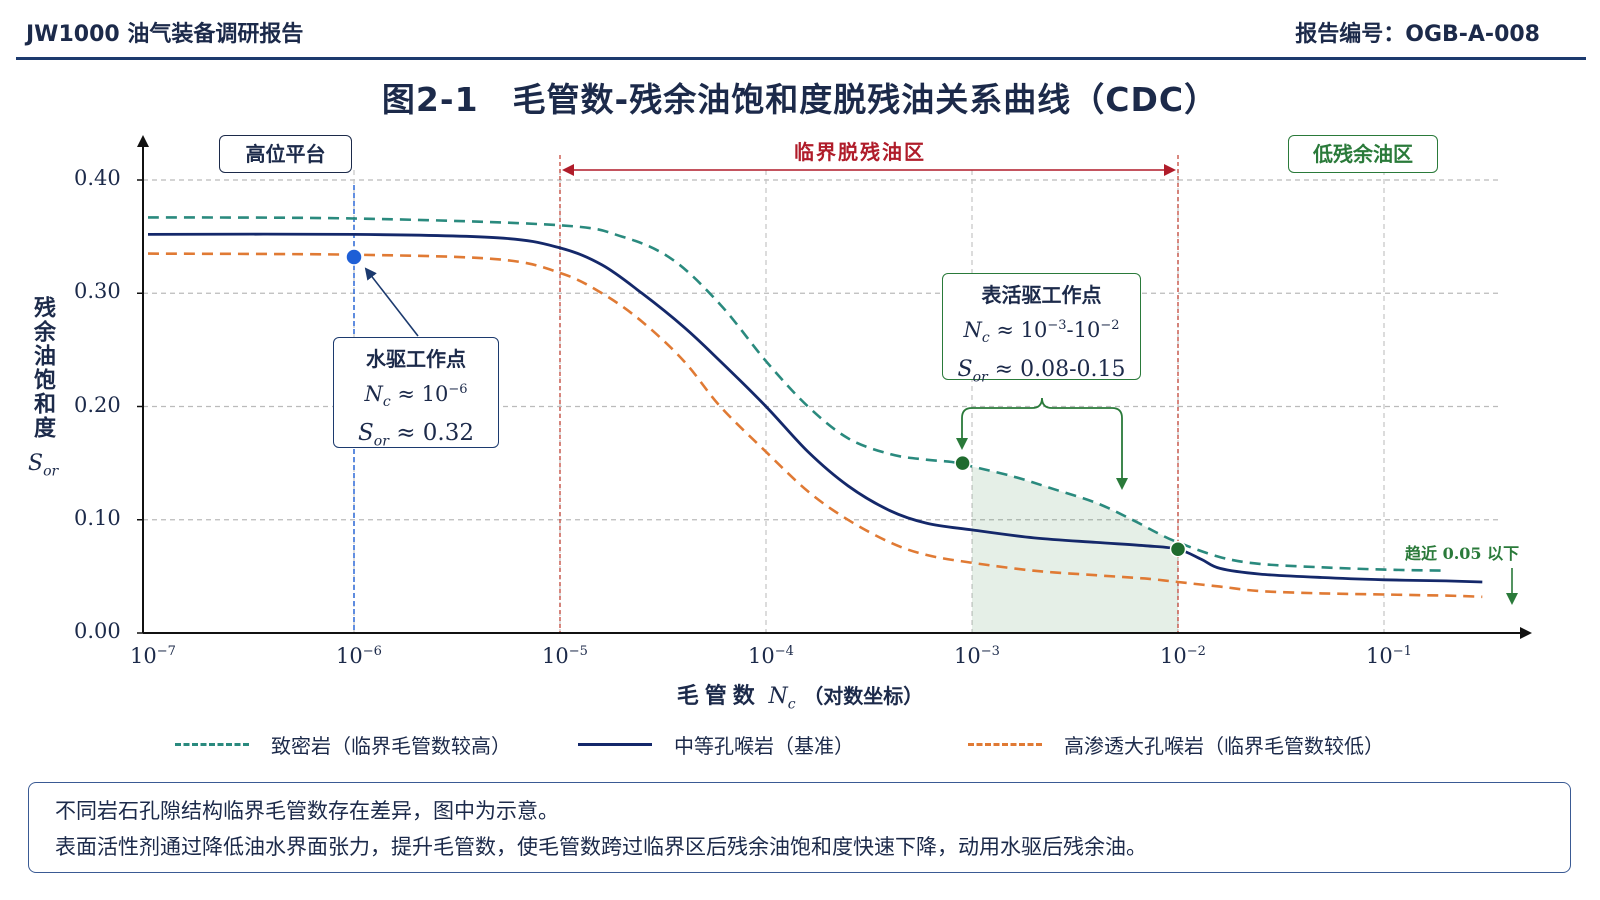 The image size is (1600, 900). What do you see at coordinates (43, 388) in the screenshot?
I see `y-axis-label: 残余油饱和度 Sor` at bounding box center [43, 388].